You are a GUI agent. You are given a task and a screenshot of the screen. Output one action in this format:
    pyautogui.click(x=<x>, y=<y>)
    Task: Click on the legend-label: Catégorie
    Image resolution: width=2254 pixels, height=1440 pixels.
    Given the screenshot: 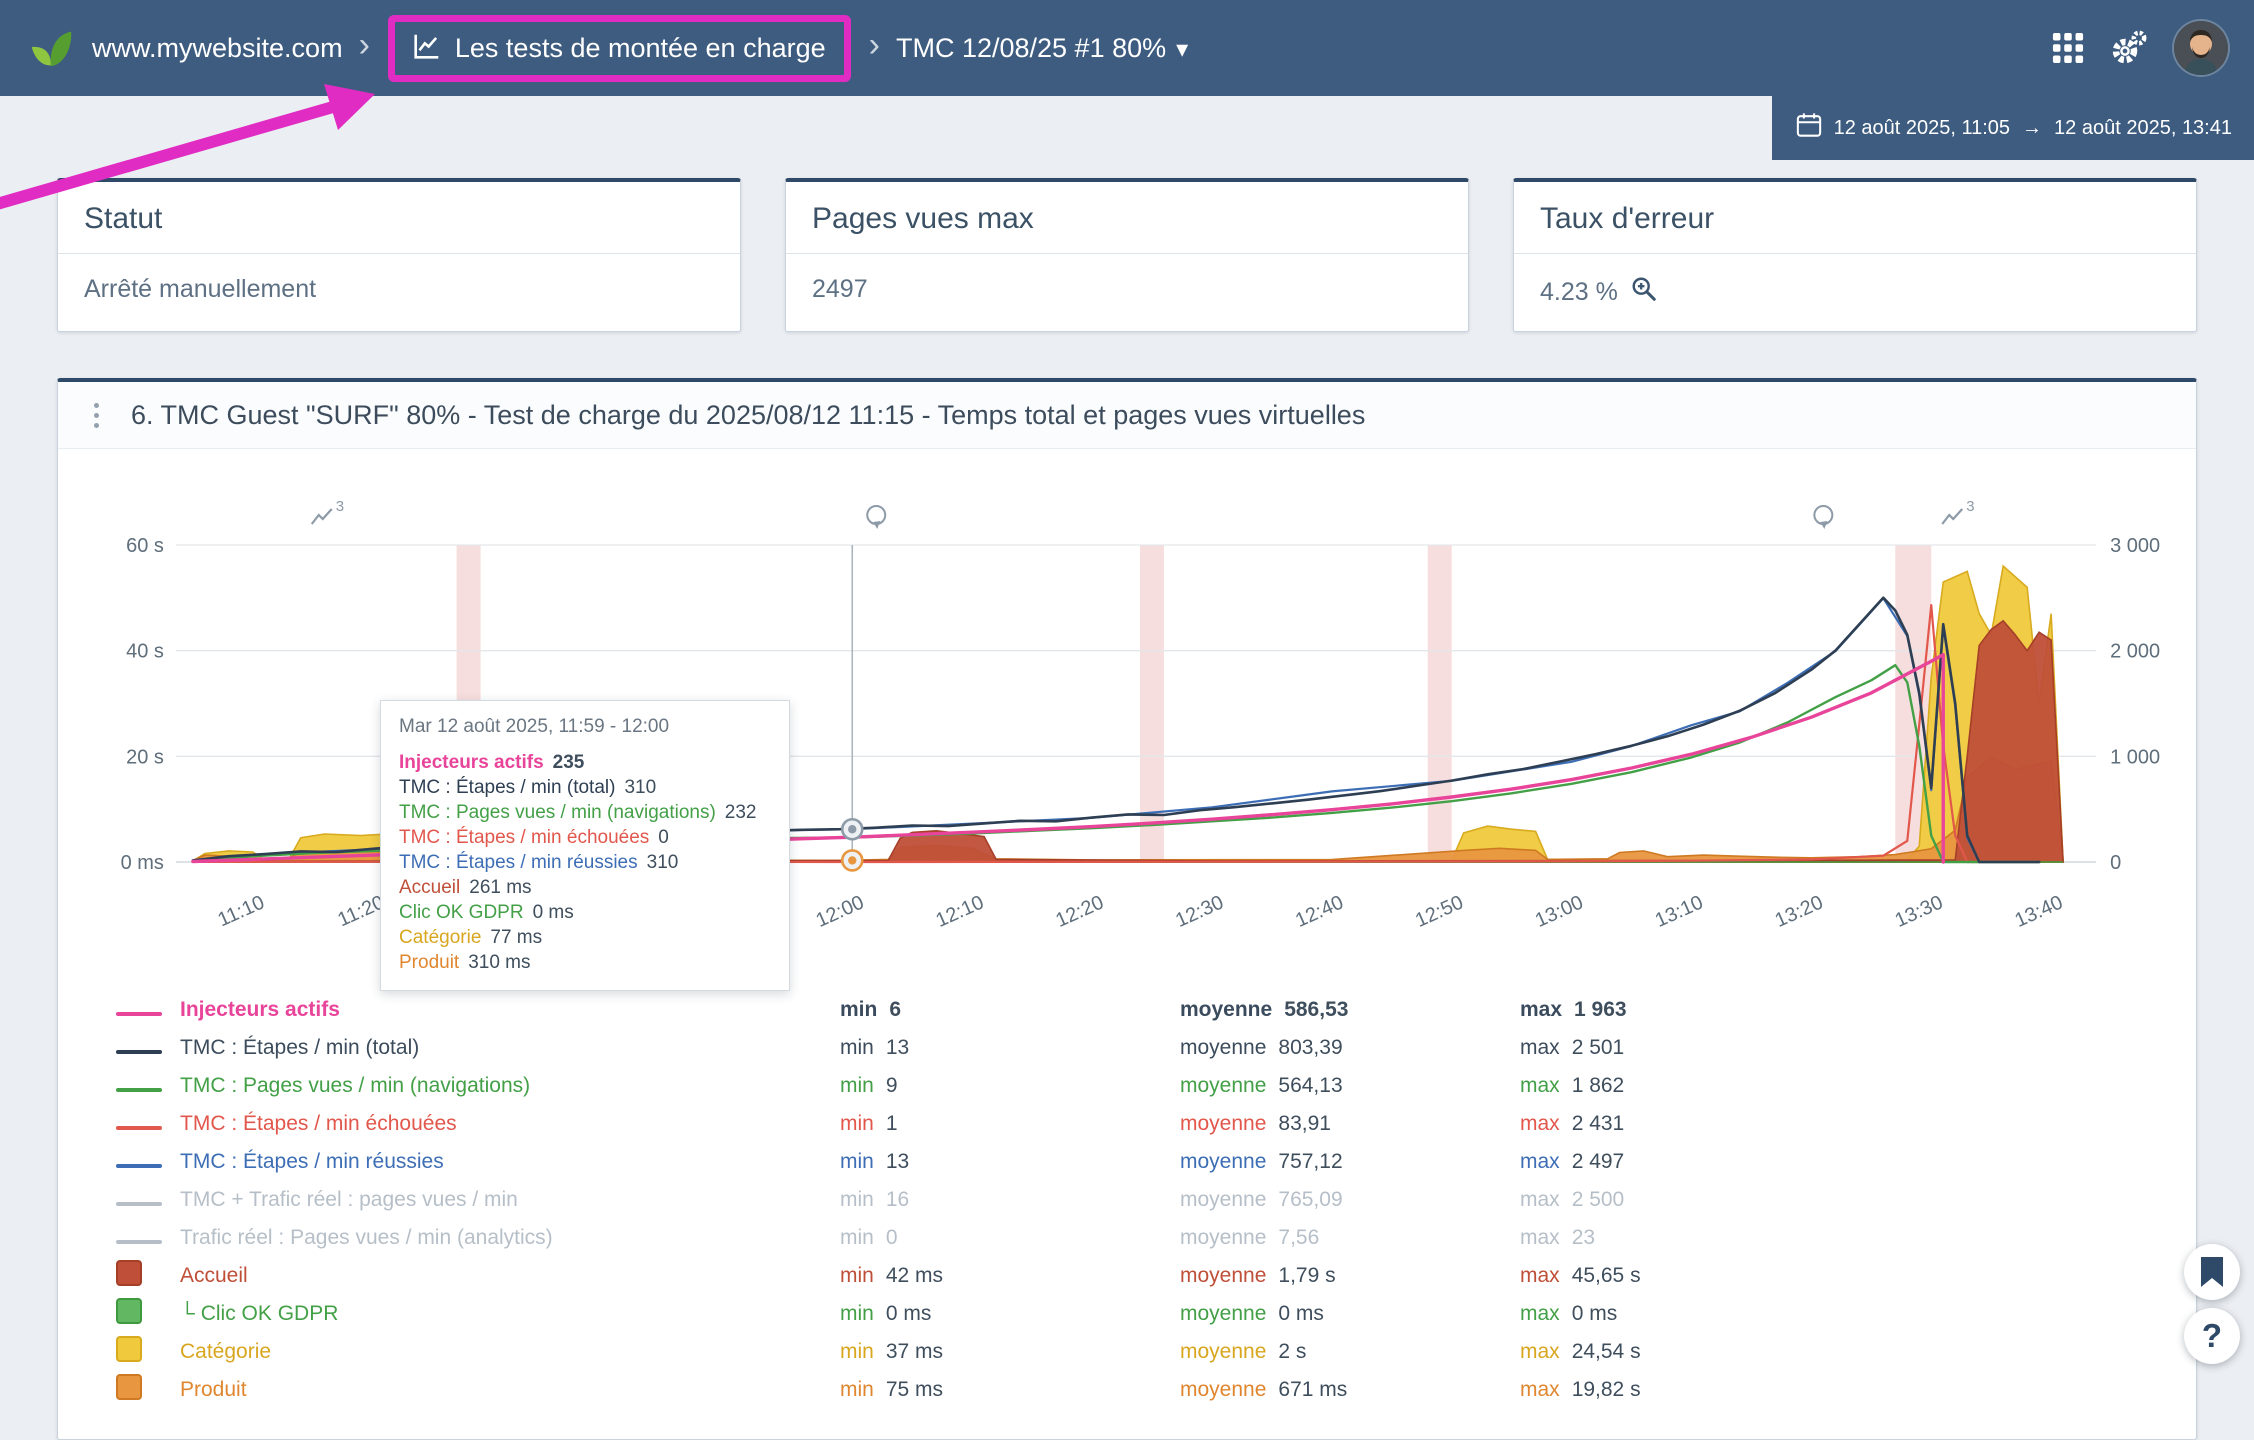 What is the action you would take?
    pyautogui.click(x=510, y=1352)
    